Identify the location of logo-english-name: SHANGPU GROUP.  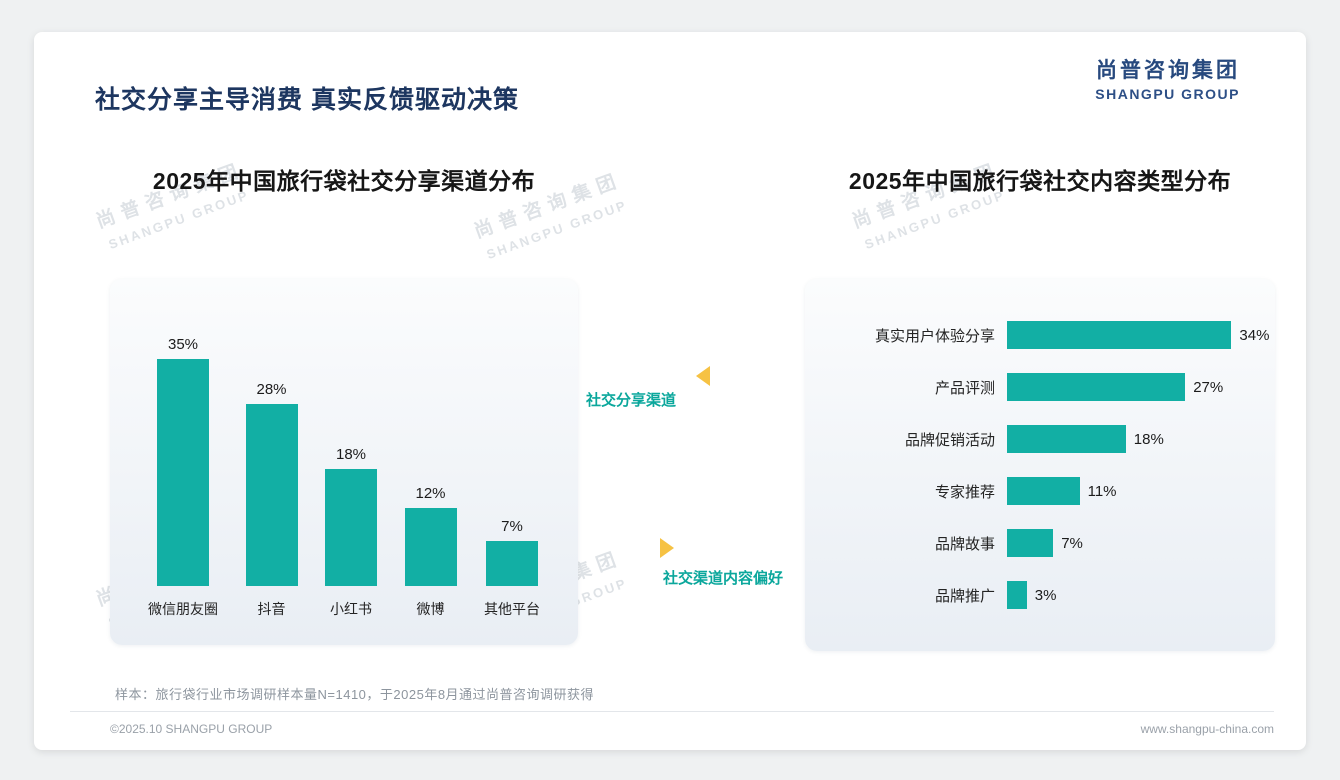
(1167, 94).